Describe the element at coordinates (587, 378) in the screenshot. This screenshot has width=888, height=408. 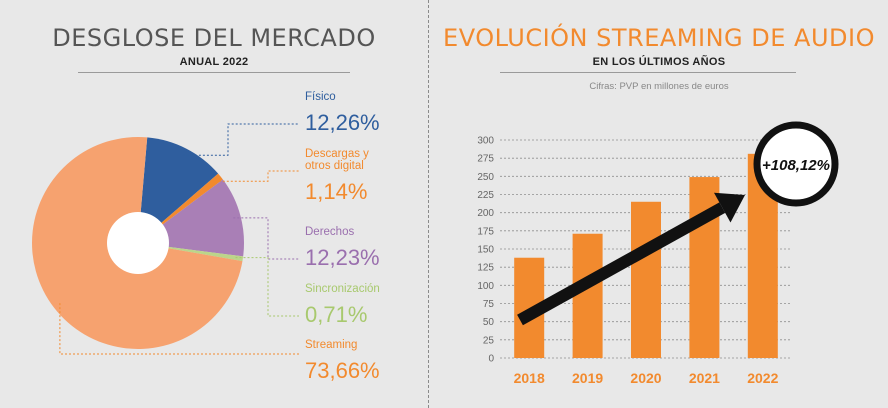
I see `x-tick-label: 2019` at that location.